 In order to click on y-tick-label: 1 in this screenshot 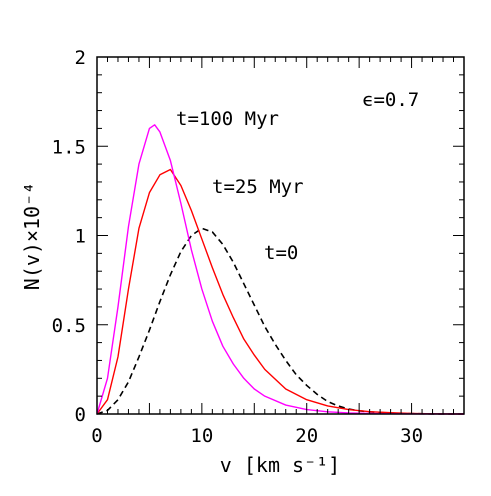, I will do `click(80, 237)`.